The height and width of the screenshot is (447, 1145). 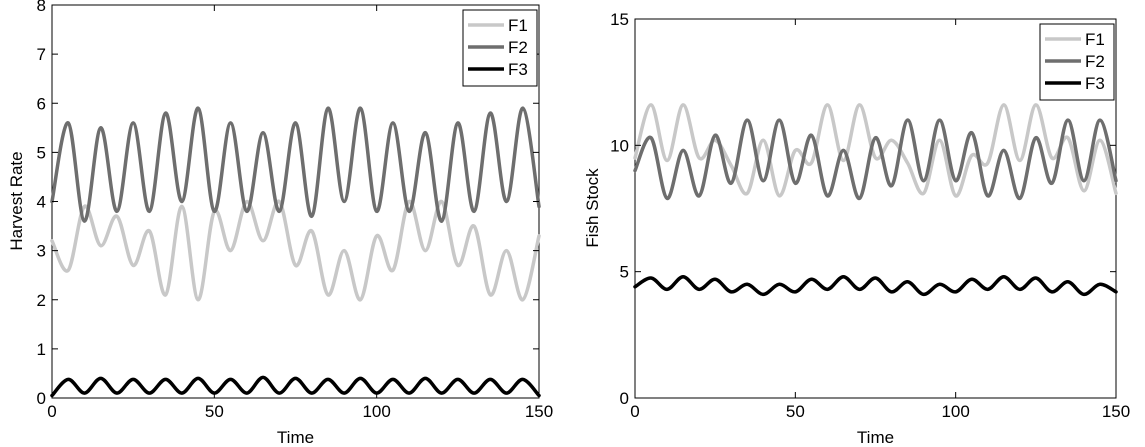 What do you see at coordinates (41, 300) in the screenshot?
I see `y-tick-label: 2` at bounding box center [41, 300].